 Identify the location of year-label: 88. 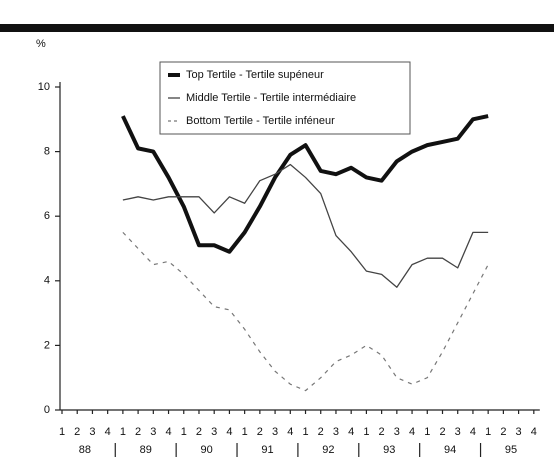
(85, 450).